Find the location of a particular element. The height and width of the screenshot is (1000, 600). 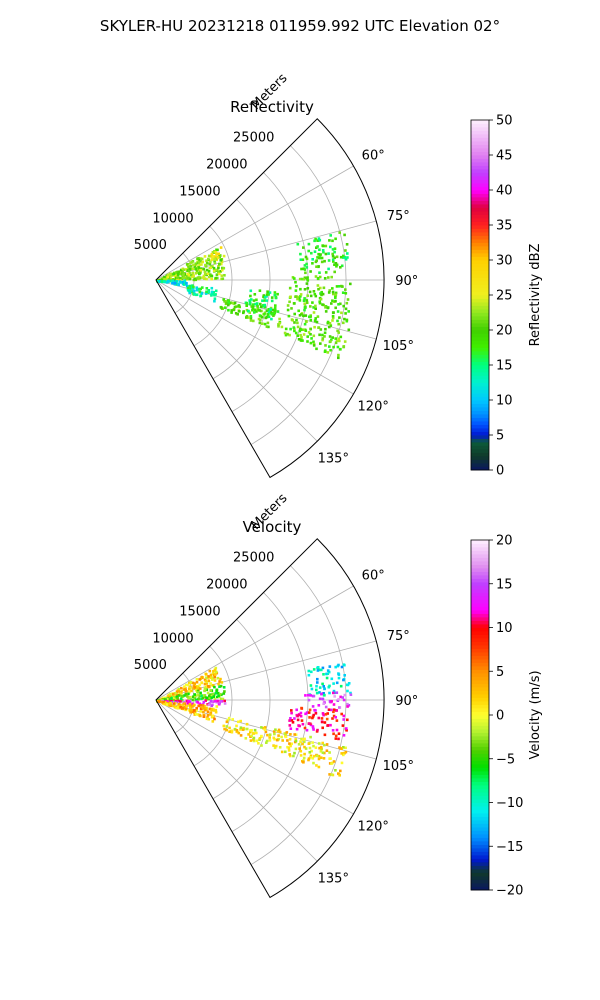

colorbar-tick-label: 50 is located at coordinates (504, 121).